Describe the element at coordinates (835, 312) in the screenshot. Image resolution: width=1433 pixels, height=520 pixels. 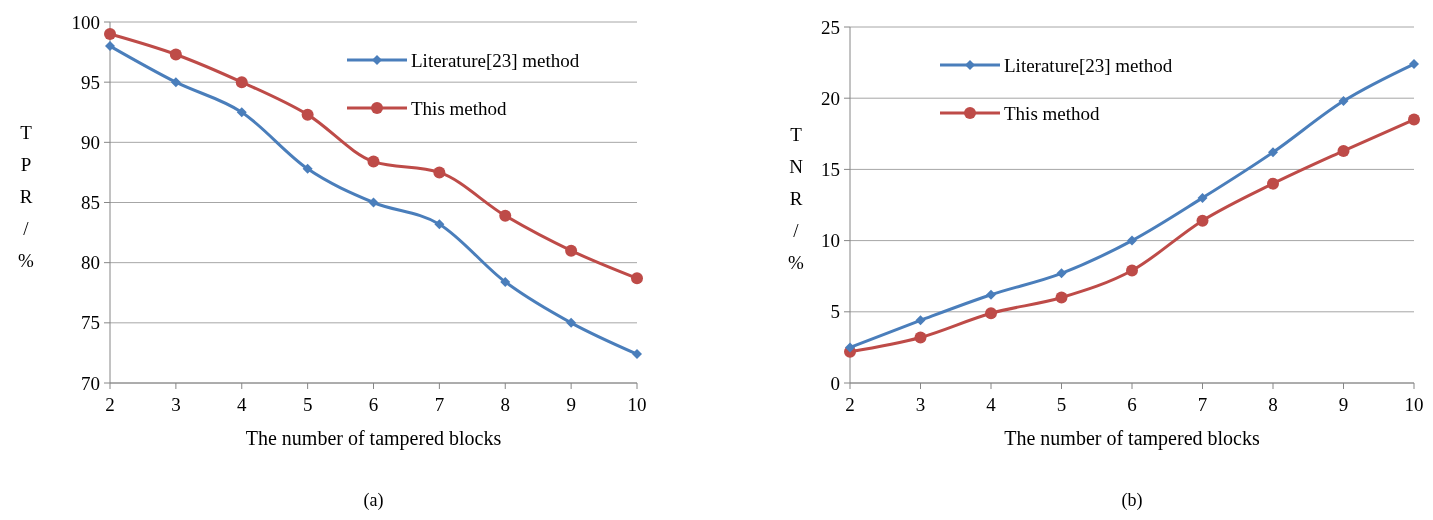
I see `y-tick-label: 5` at that location.